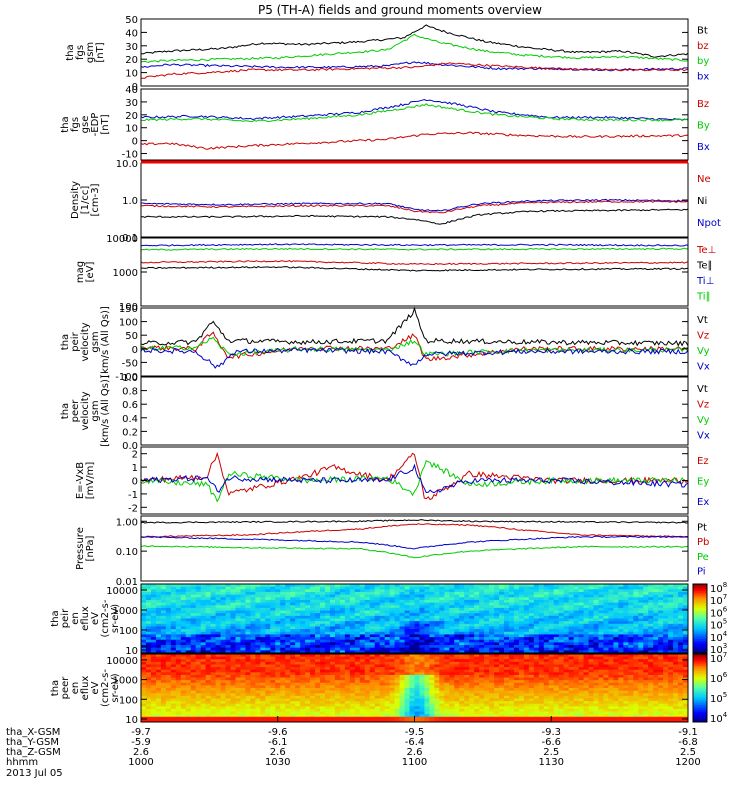  What do you see at coordinates (700, 590) in the screenshot?
I see `colorbar-swatch` at bounding box center [700, 590].